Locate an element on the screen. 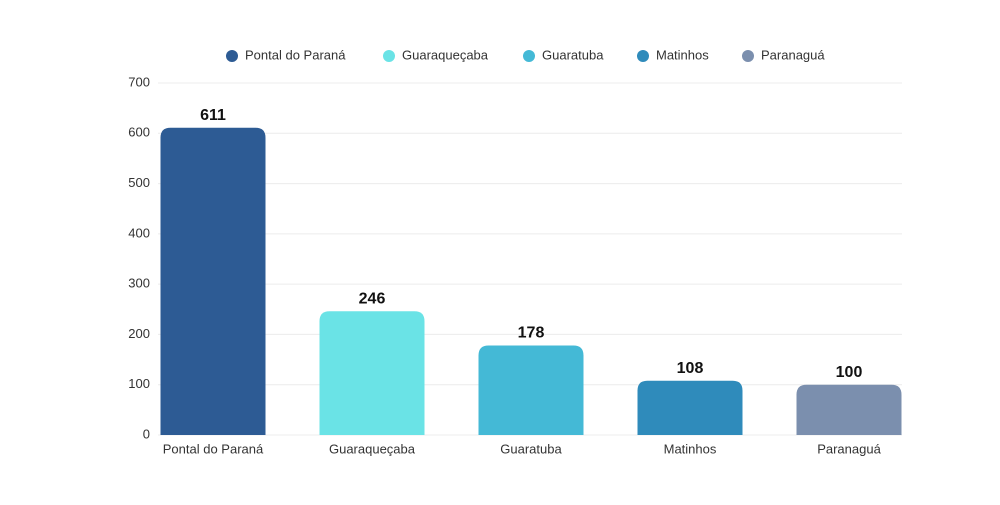  legend-label: Pontal do Paraná is located at coordinates (295, 54).